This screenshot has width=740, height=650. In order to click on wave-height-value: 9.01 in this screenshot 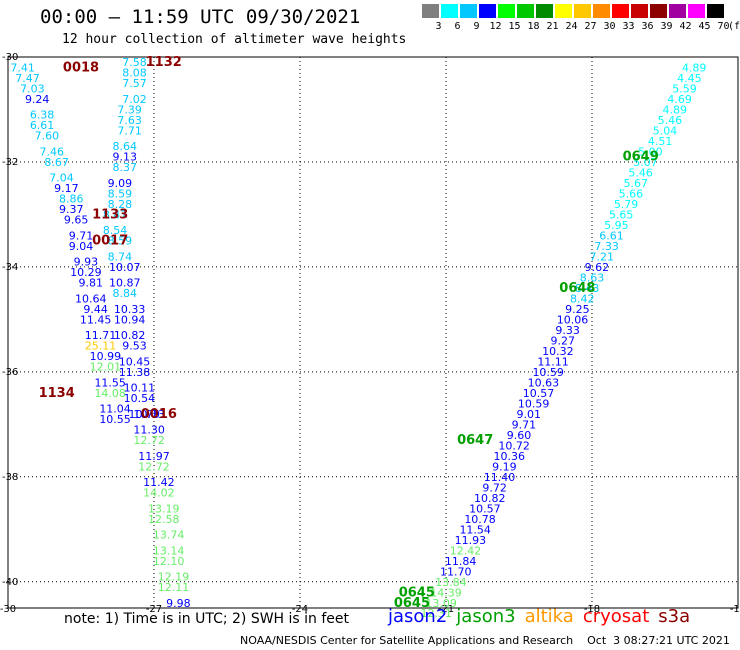, I will do `click(528, 414)`.